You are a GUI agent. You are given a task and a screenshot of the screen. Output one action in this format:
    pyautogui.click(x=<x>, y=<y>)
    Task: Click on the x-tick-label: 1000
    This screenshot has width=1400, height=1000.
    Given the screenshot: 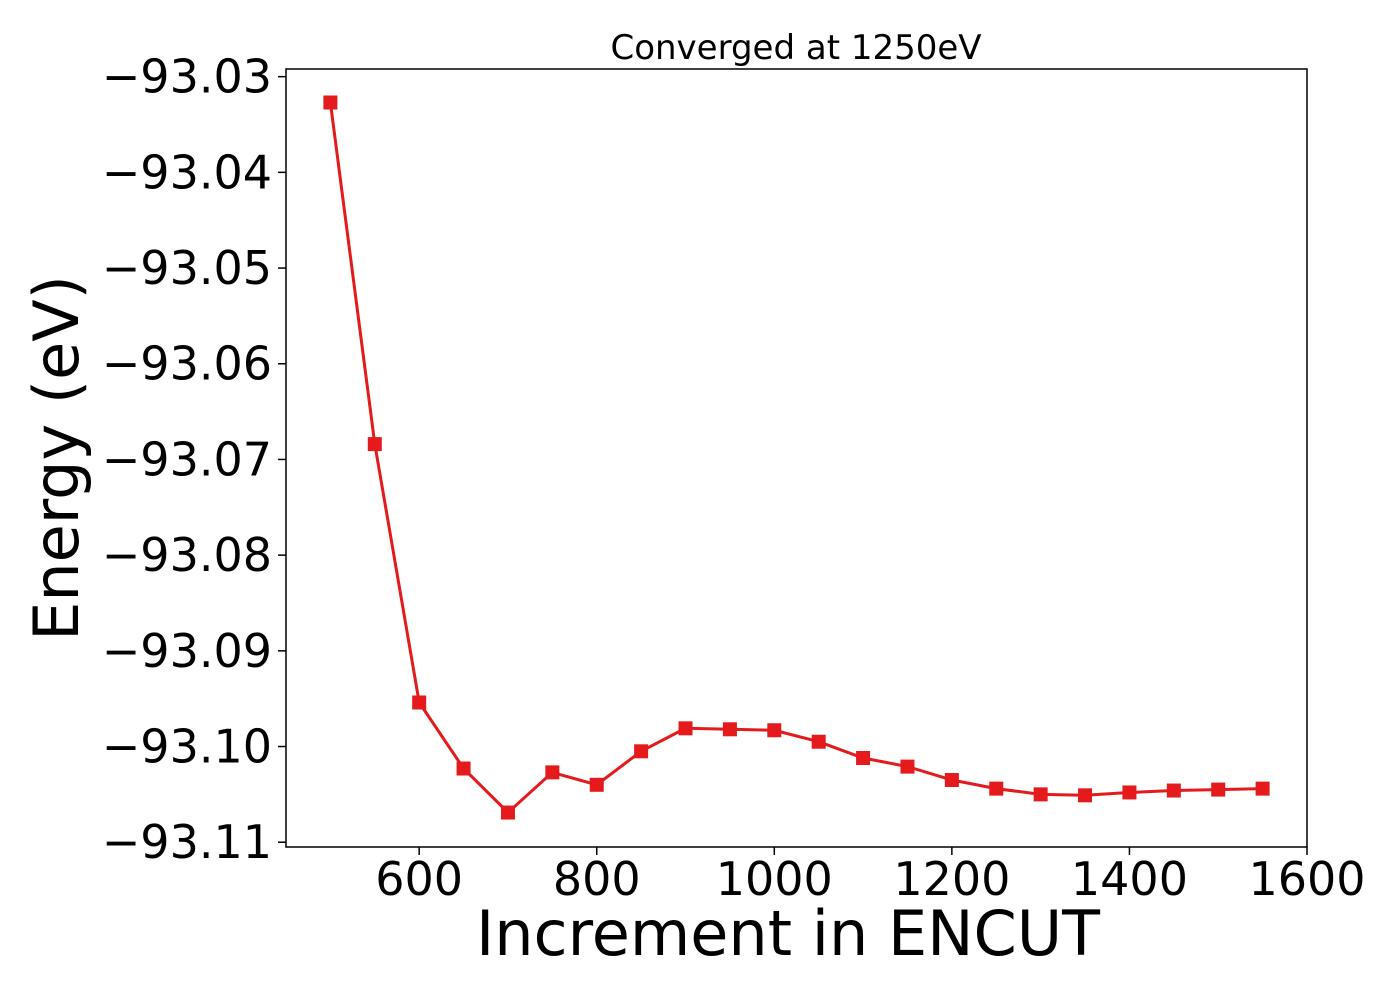 What is the action you would take?
    pyautogui.click(x=774, y=879)
    